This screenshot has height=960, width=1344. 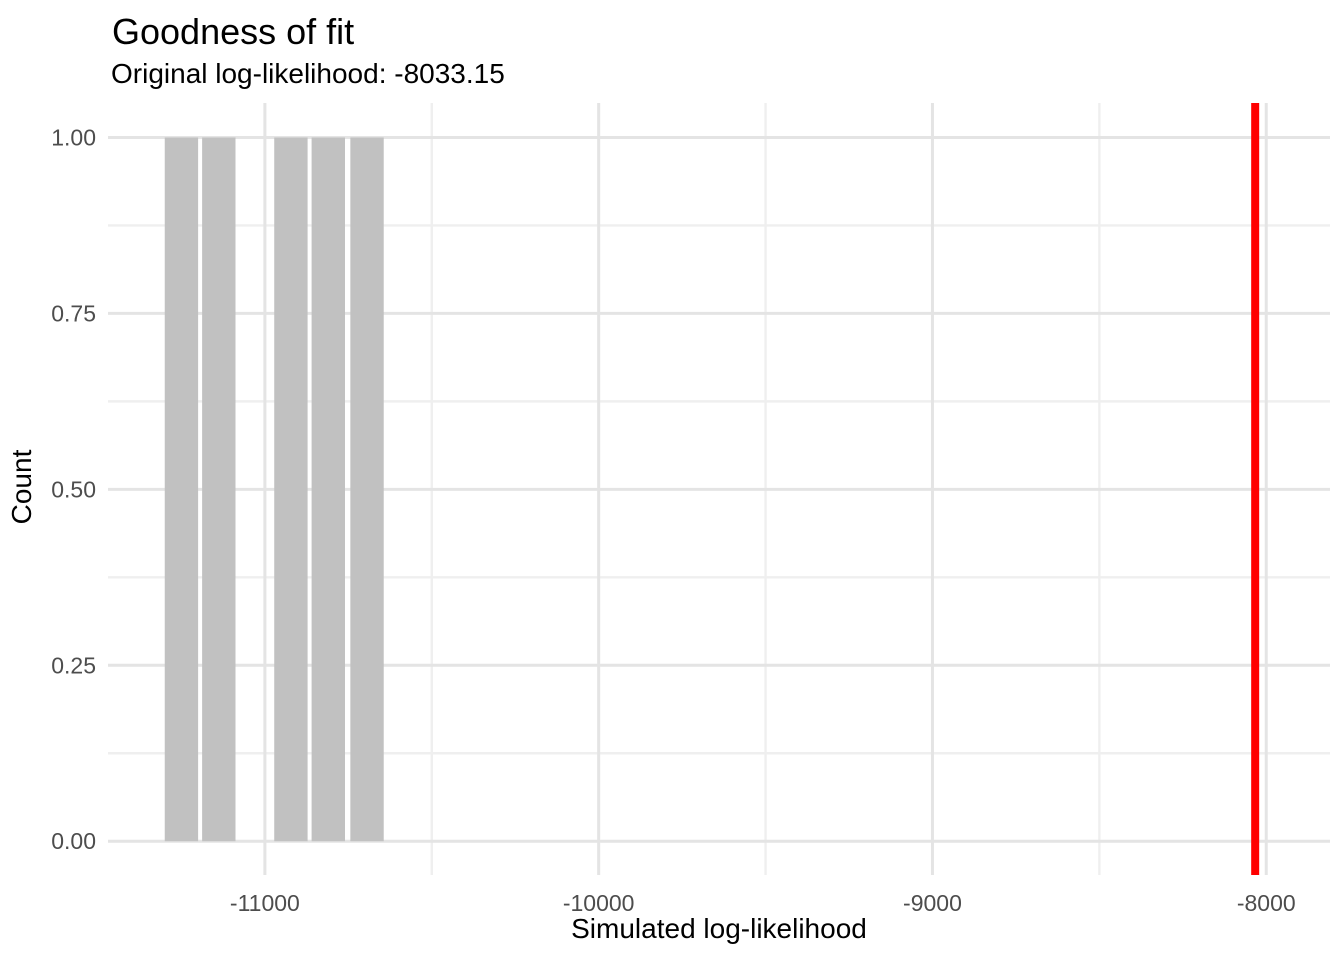 What do you see at coordinates (73, 841) in the screenshot?
I see `y-tick-label: 0.00` at bounding box center [73, 841].